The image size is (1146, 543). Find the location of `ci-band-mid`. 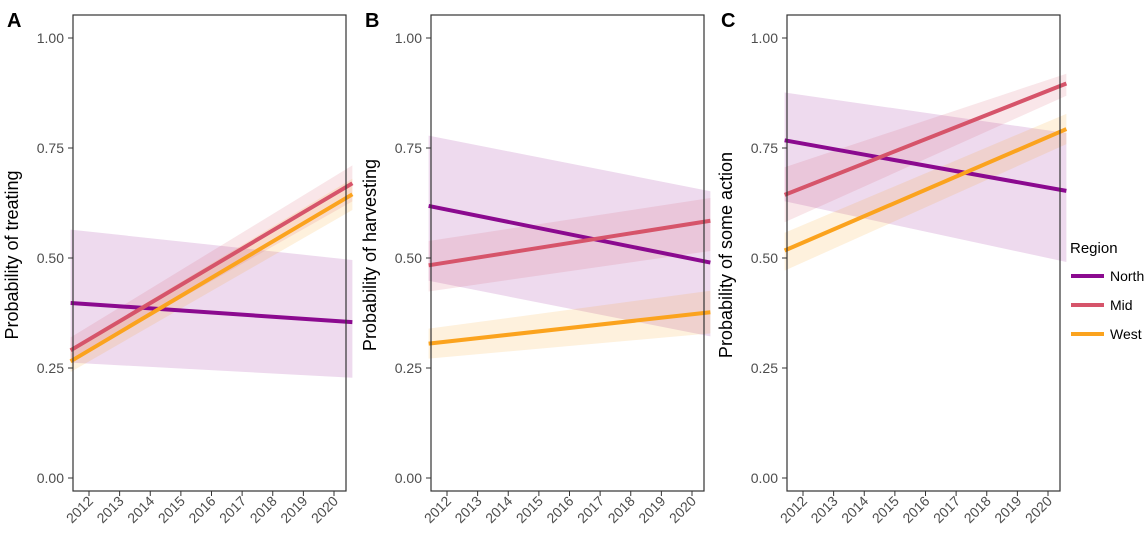

ci-band-mid is located at coordinates (211, 263).